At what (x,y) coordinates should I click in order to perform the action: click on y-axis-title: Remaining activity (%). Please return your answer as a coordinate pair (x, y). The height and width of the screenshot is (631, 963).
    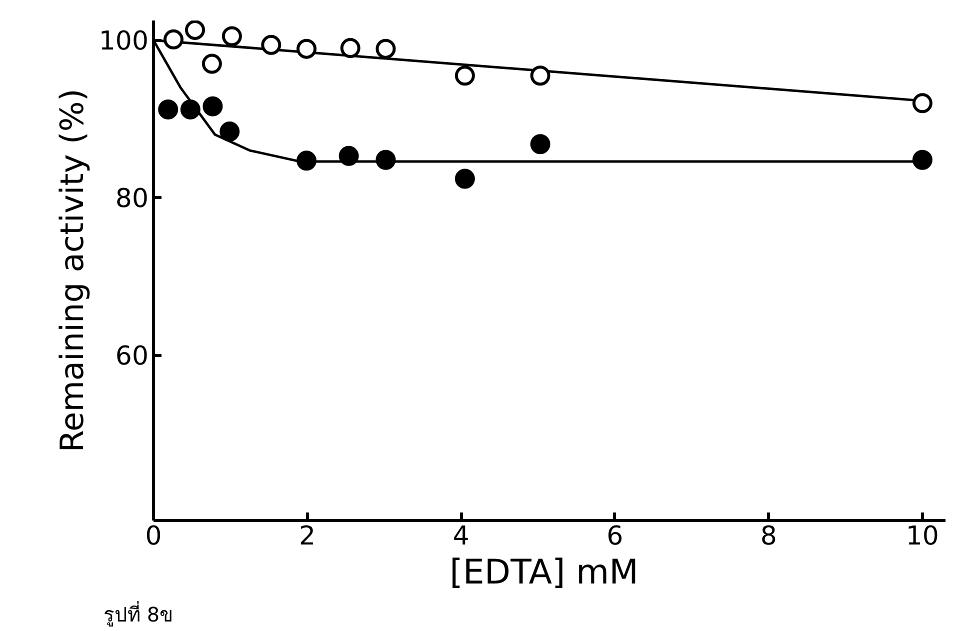
    Looking at the image, I should click on (71, 270).